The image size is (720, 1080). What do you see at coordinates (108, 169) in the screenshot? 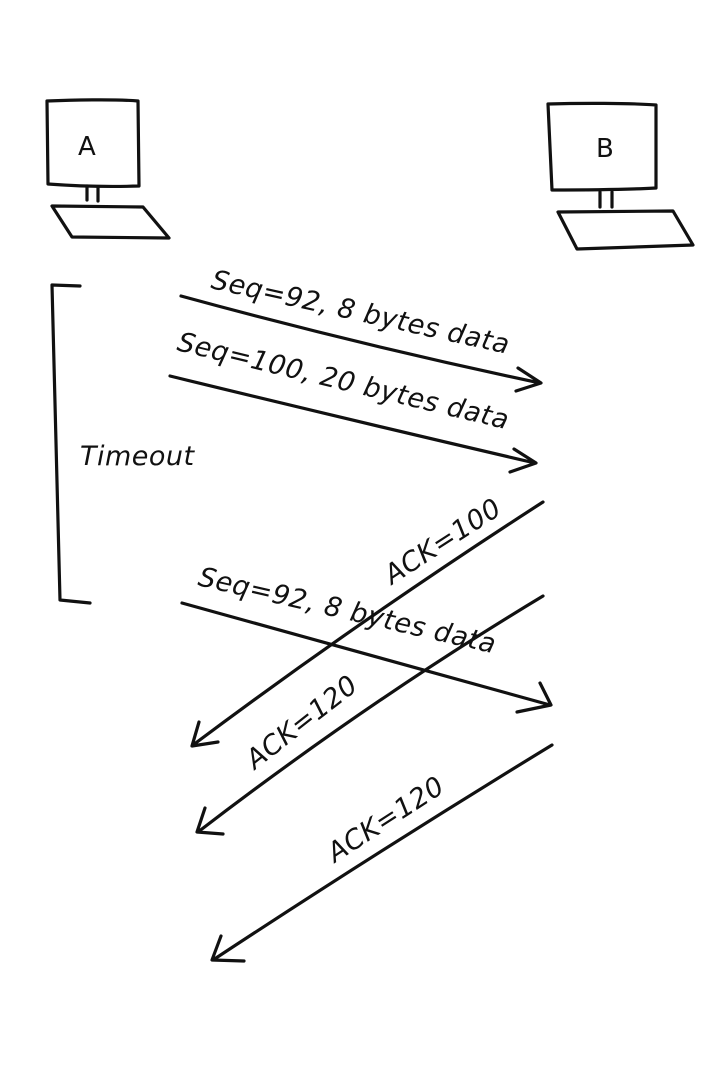
I see `host-a-computer-icon` at bounding box center [108, 169].